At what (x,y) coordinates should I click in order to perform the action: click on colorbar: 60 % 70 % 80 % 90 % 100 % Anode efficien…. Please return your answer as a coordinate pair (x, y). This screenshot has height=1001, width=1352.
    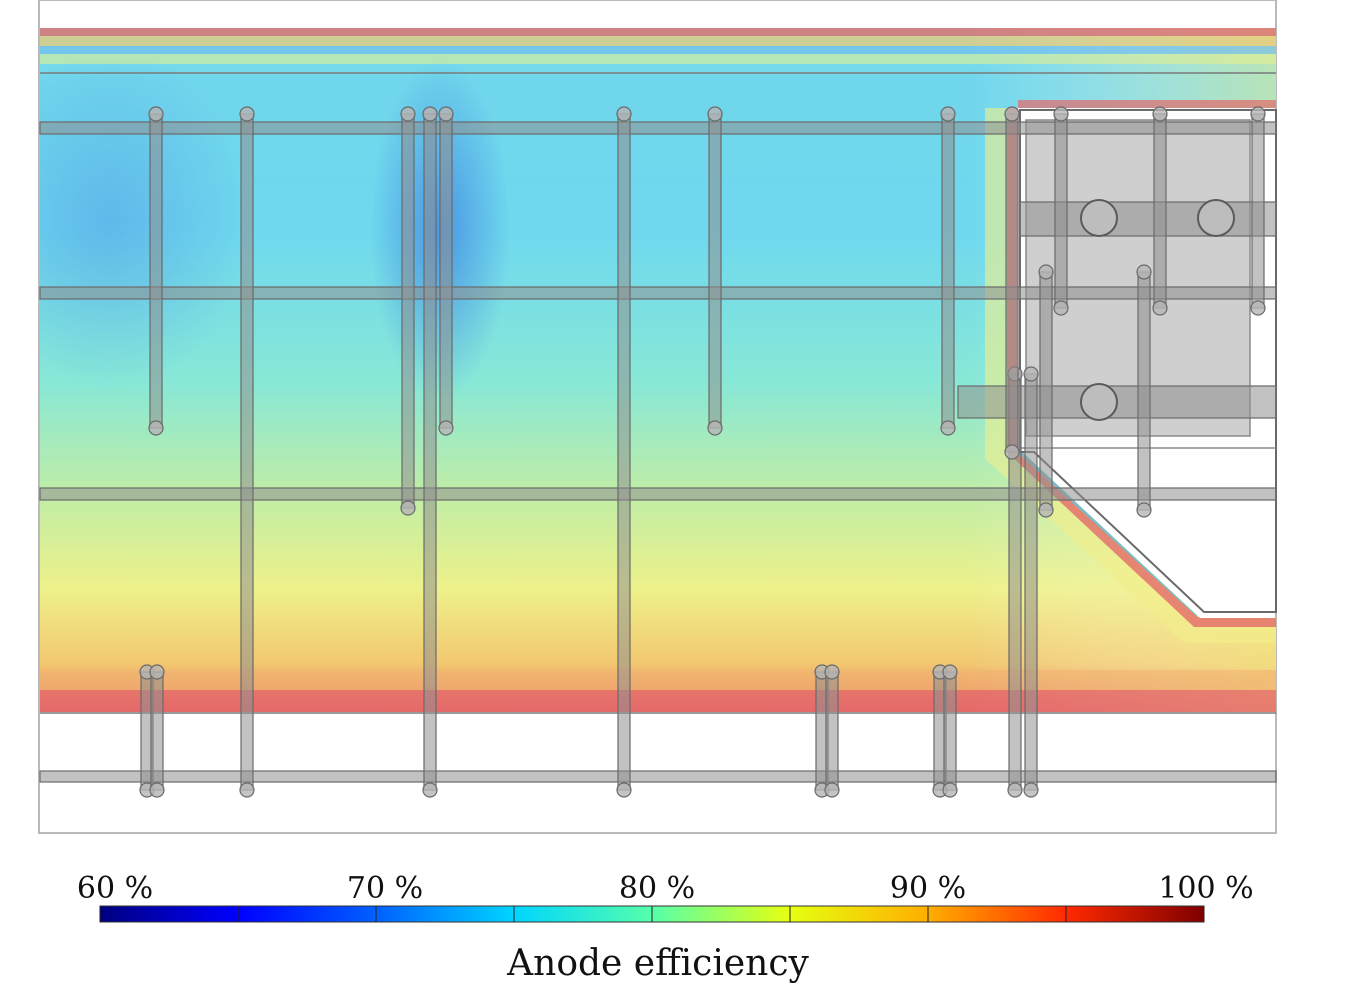
    Looking at the image, I should click on (665, 927).